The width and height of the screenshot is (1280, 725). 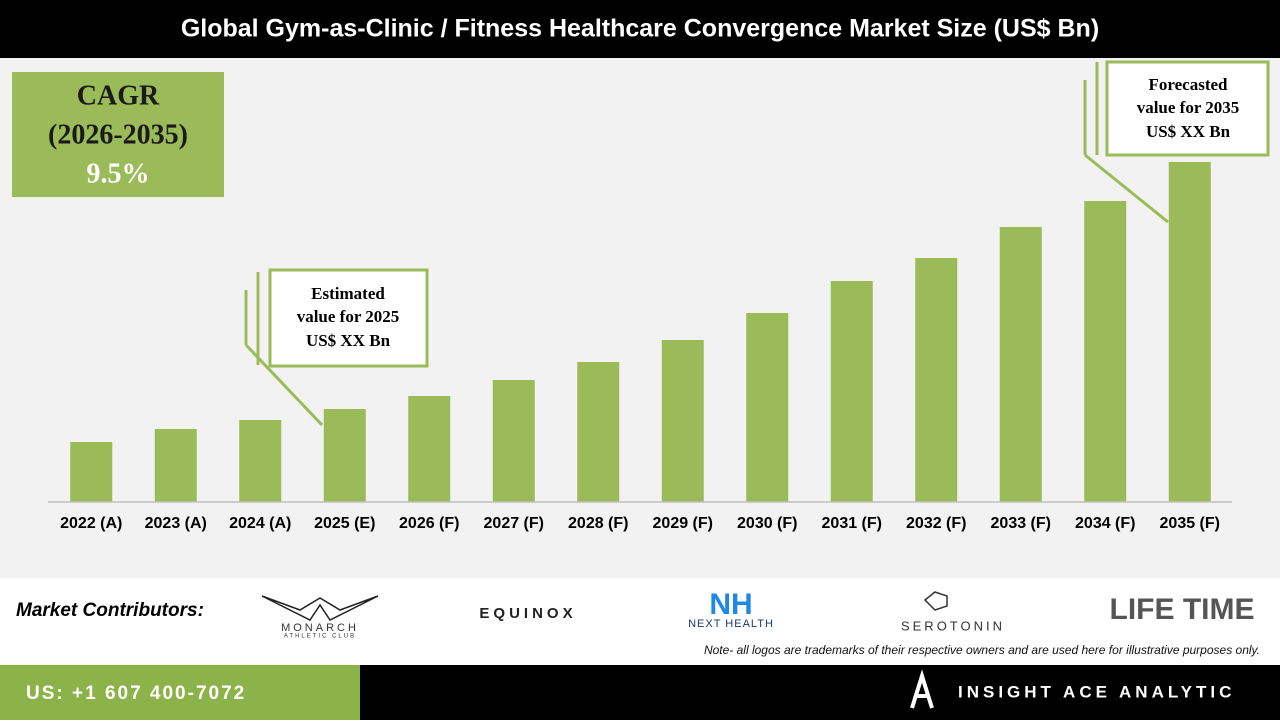 What do you see at coordinates (683, 523) in the screenshot?
I see `x-tick-label: 2029 (F)` at bounding box center [683, 523].